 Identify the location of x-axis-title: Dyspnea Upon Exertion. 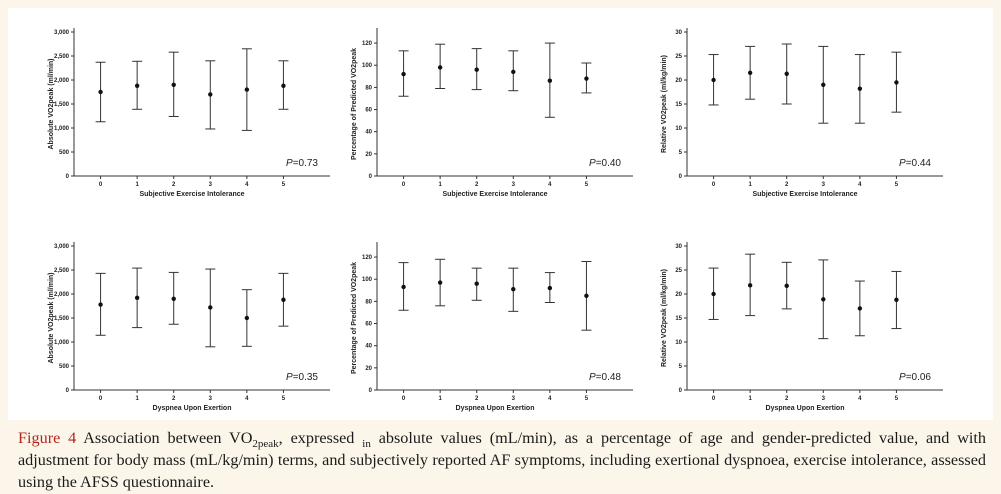
(495, 408).